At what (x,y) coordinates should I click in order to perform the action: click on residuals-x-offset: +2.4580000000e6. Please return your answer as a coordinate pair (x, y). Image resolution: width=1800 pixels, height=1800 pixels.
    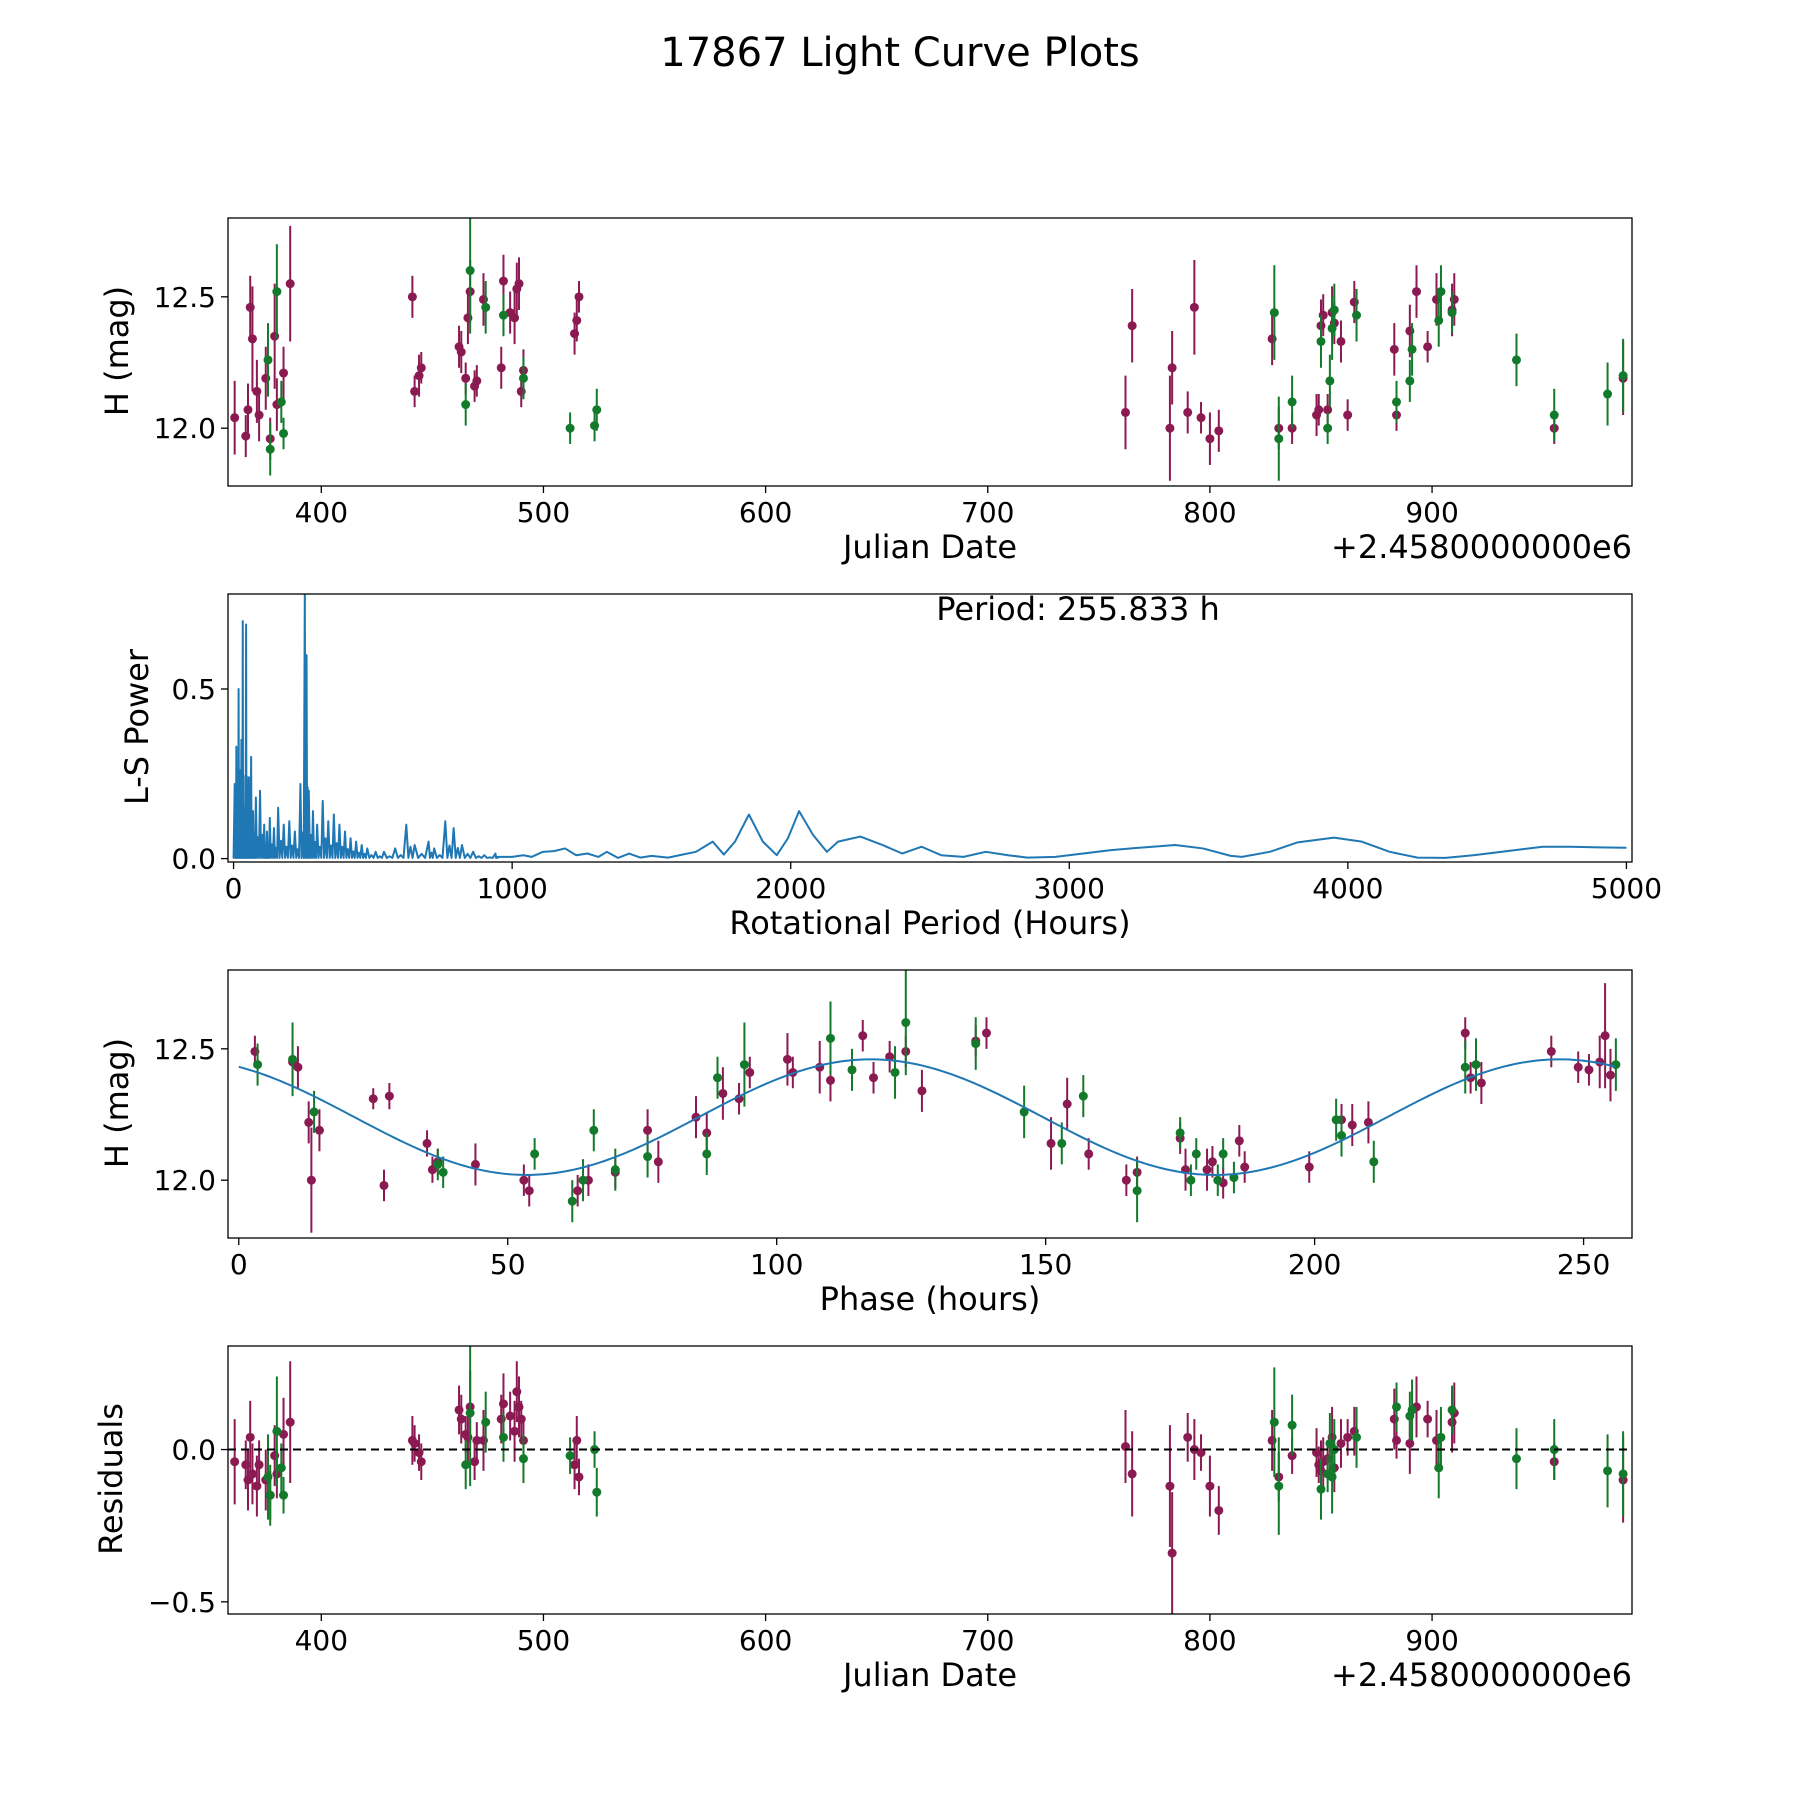
    Looking at the image, I should click on (1481, 1675).